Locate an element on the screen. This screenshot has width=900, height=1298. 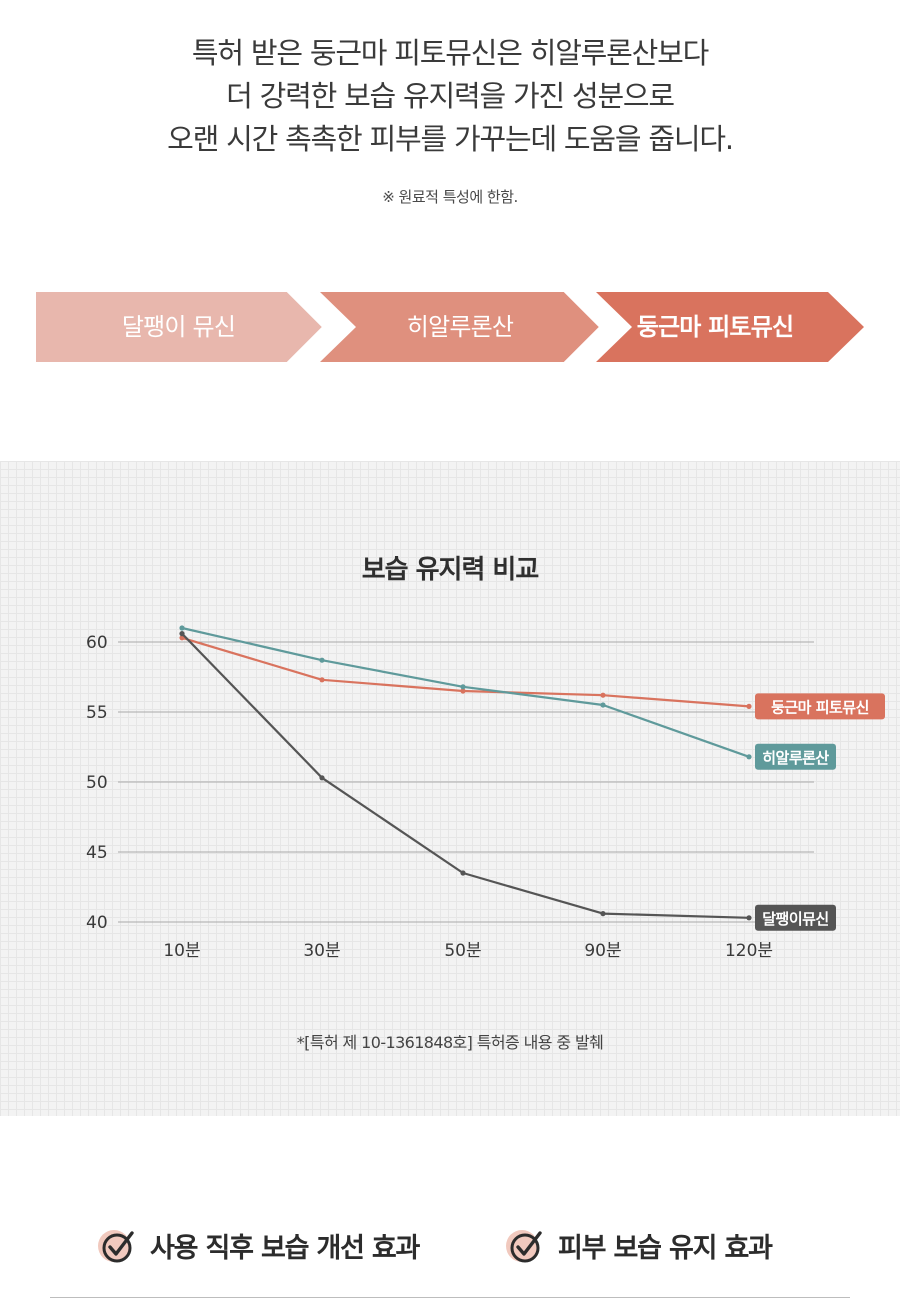
step-label-hyaluronic: 히알루론산 is located at coordinates (460, 327).